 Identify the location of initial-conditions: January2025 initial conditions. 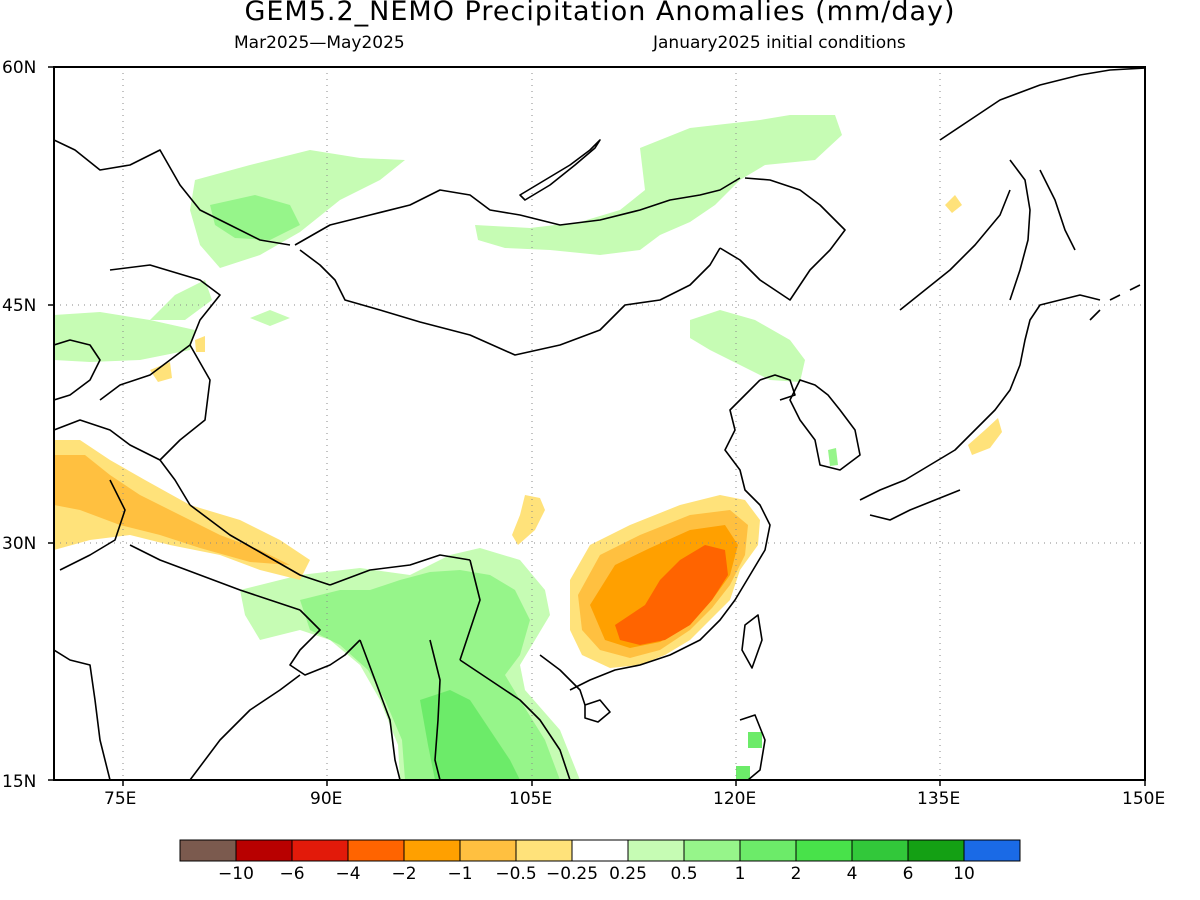
(779, 43).